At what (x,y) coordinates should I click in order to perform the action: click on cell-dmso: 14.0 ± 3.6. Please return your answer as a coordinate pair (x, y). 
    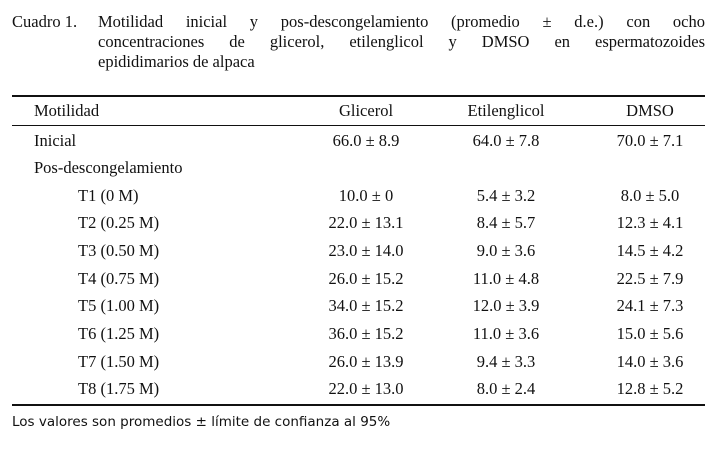
    Looking at the image, I should click on (650, 361).